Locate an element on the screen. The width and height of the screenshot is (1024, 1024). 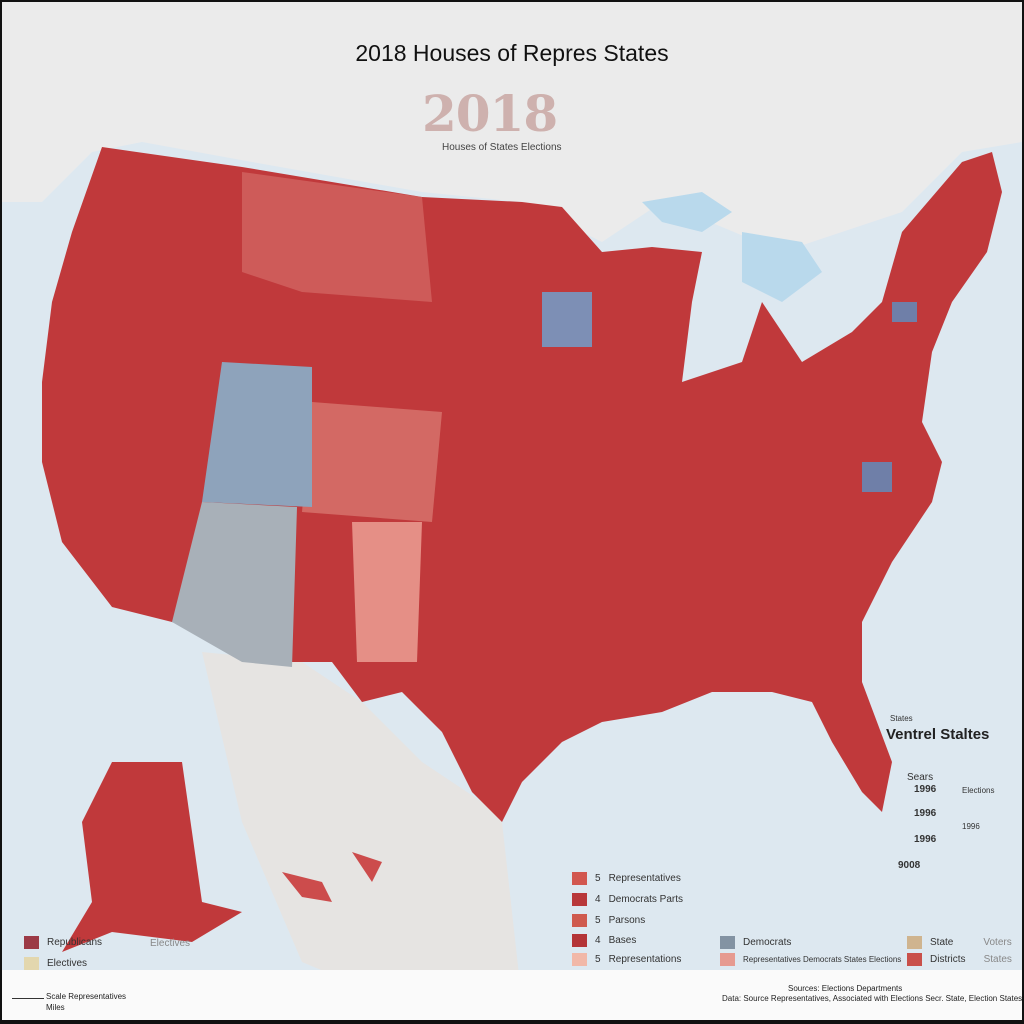
legend-item: Electives is located at coordinates (55, 963).